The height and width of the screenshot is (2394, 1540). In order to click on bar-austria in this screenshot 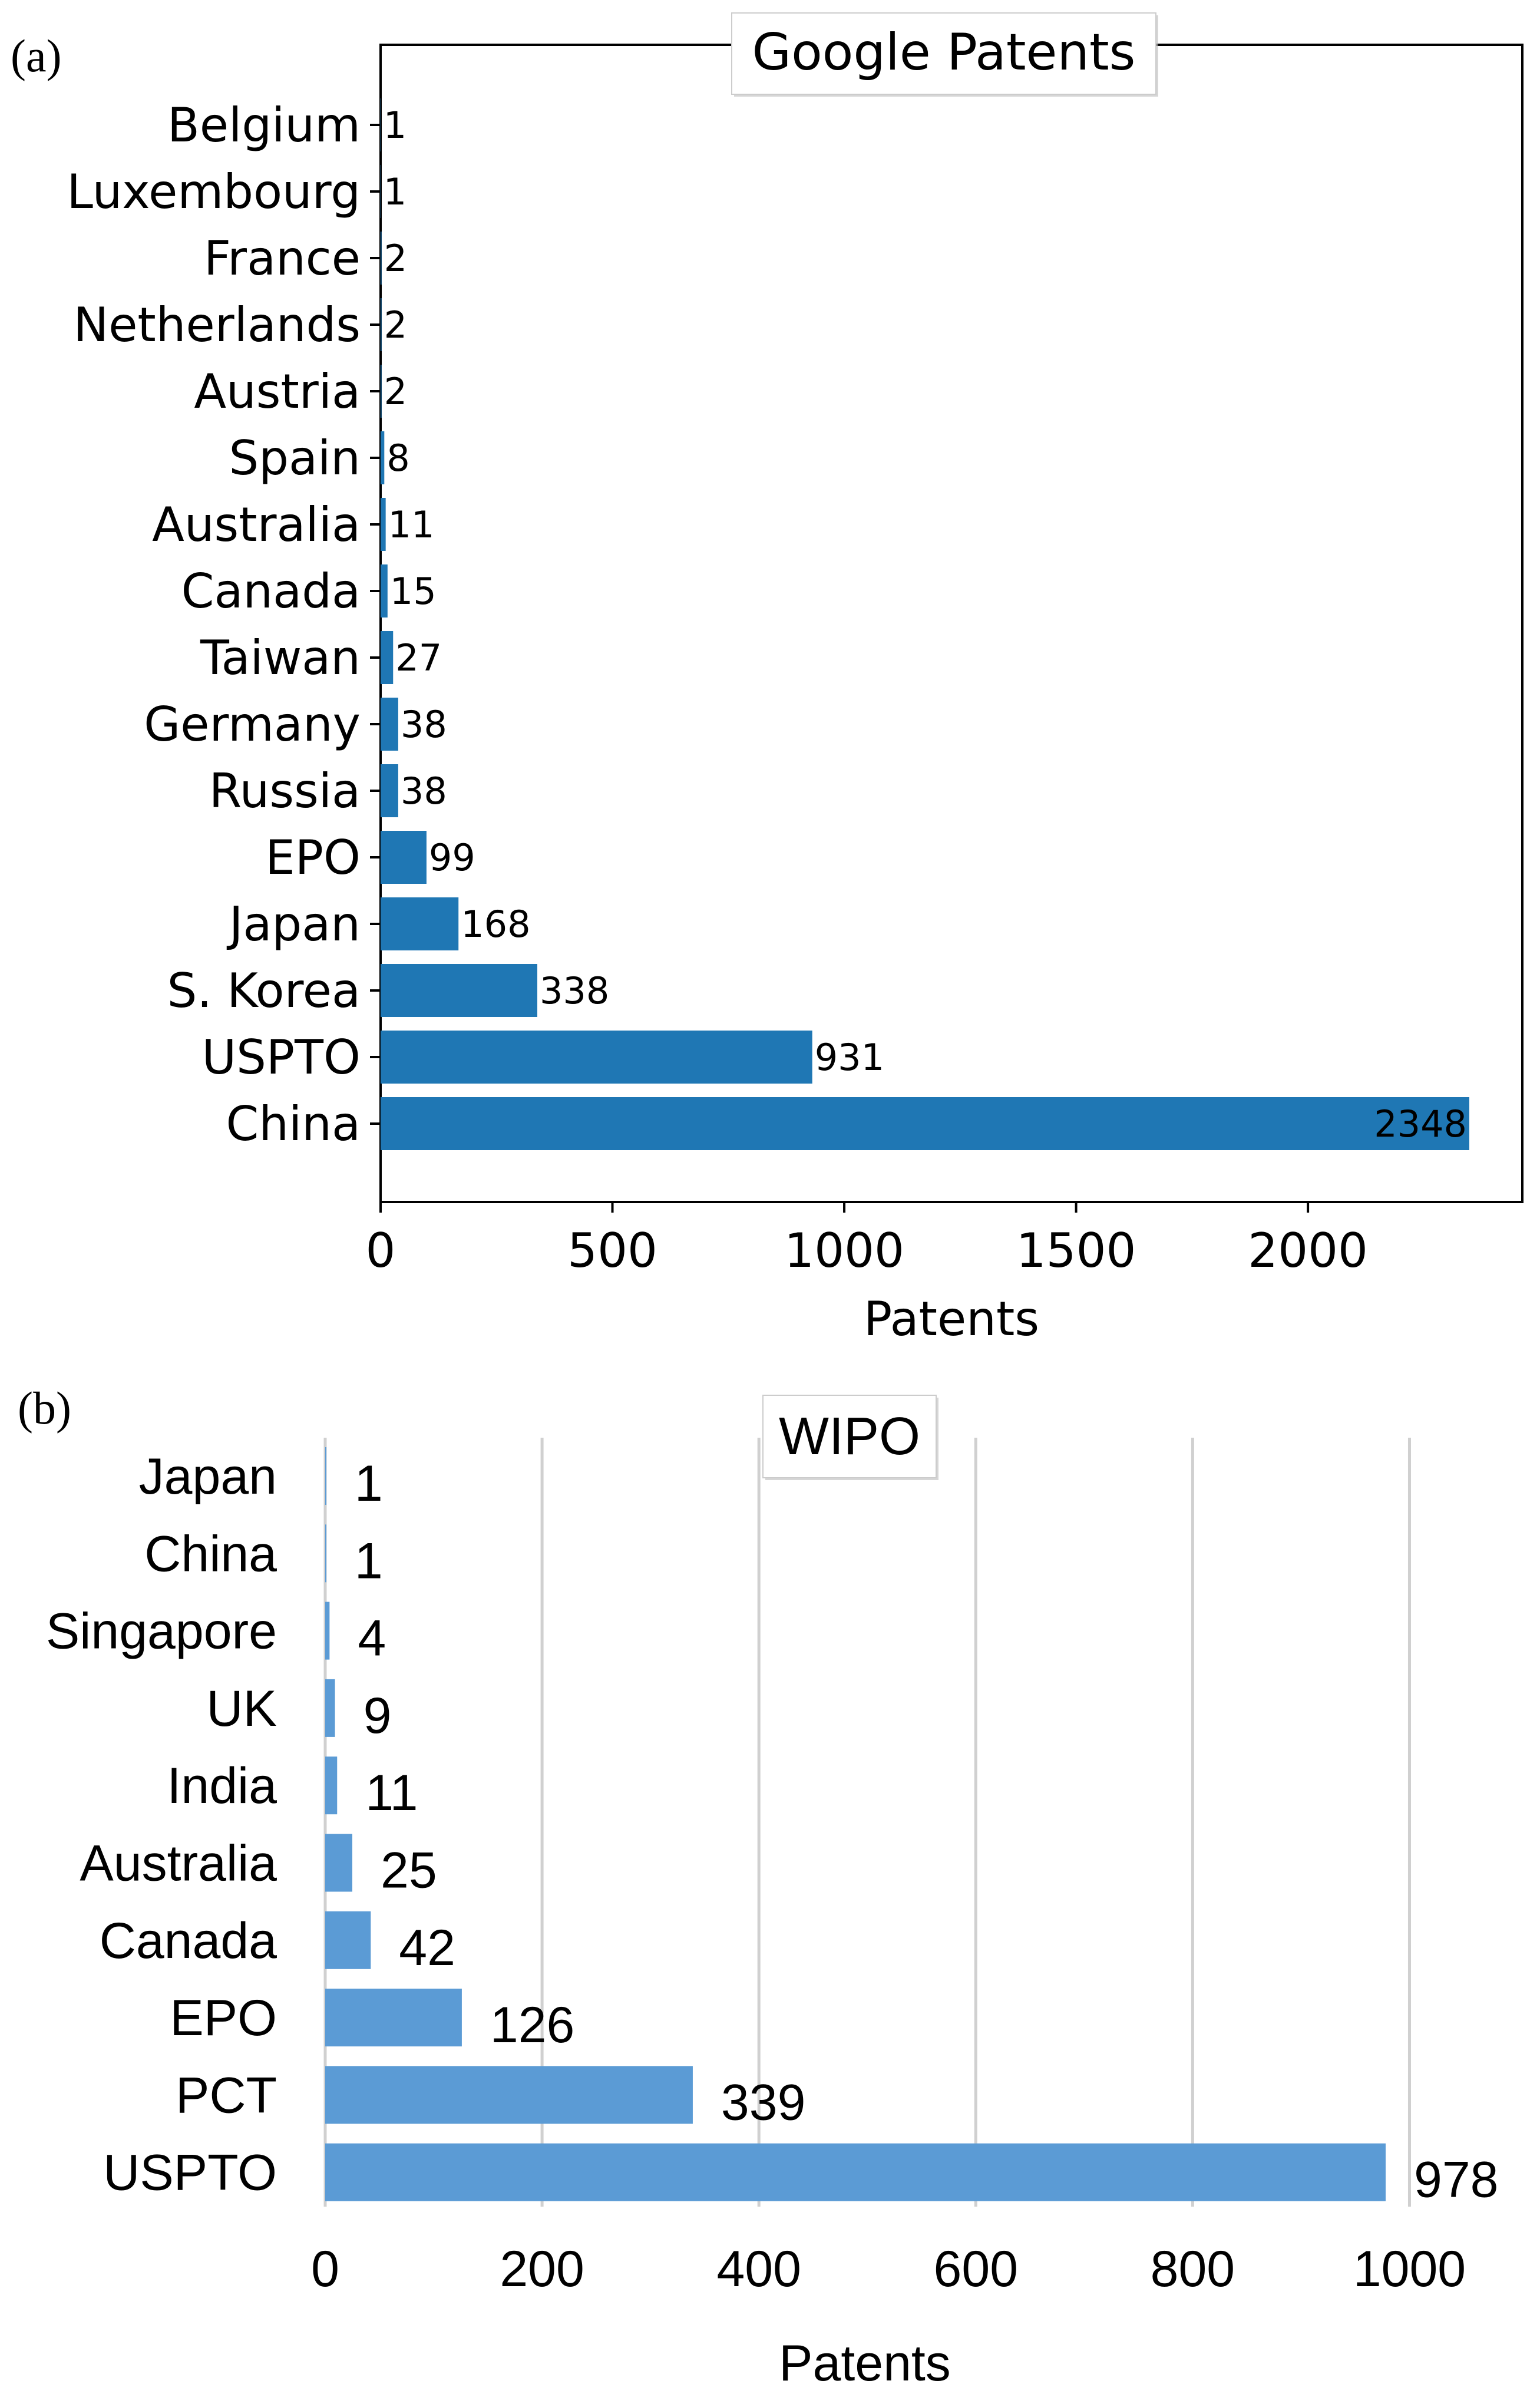, I will do `click(382, 391)`.